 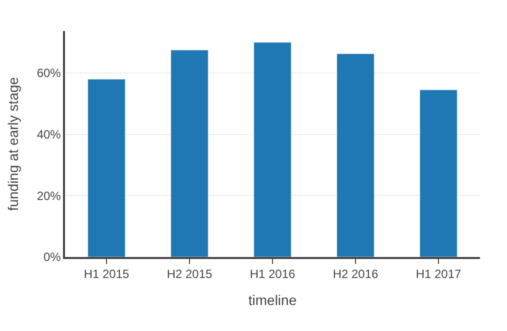 I want to click on x-tick-label: H1 2017, so click(x=439, y=274).